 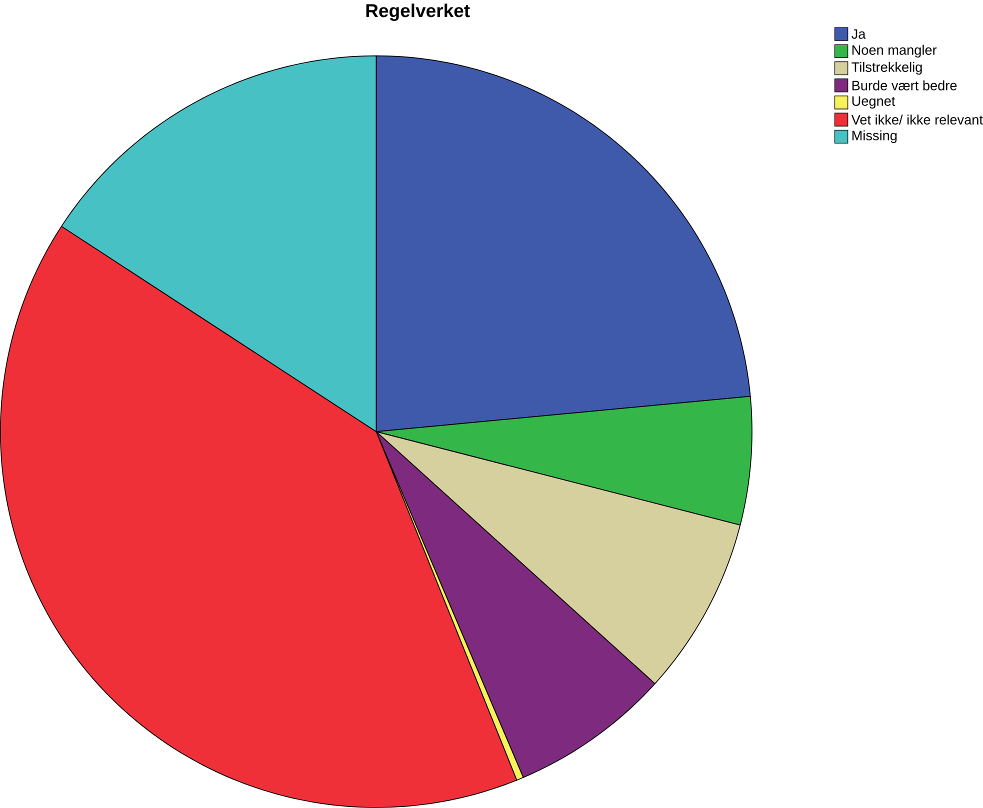 What do you see at coordinates (418, 13) in the screenshot?
I see `chart-title: Regelverket` at bounding box center [418, 13].